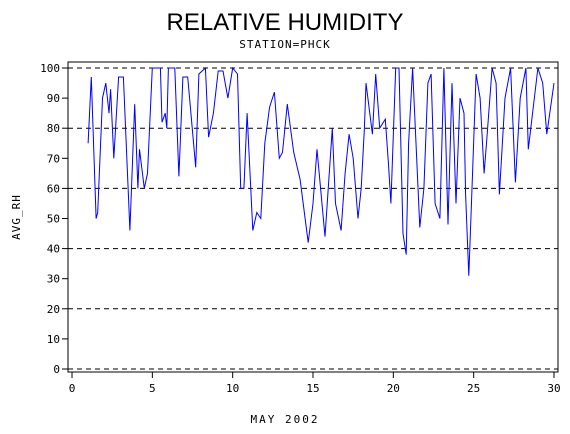  What do you see at coordinates (312, 388) in the screenshot?
I see `x-tick-label: 15` at bounding box center [312, 388].